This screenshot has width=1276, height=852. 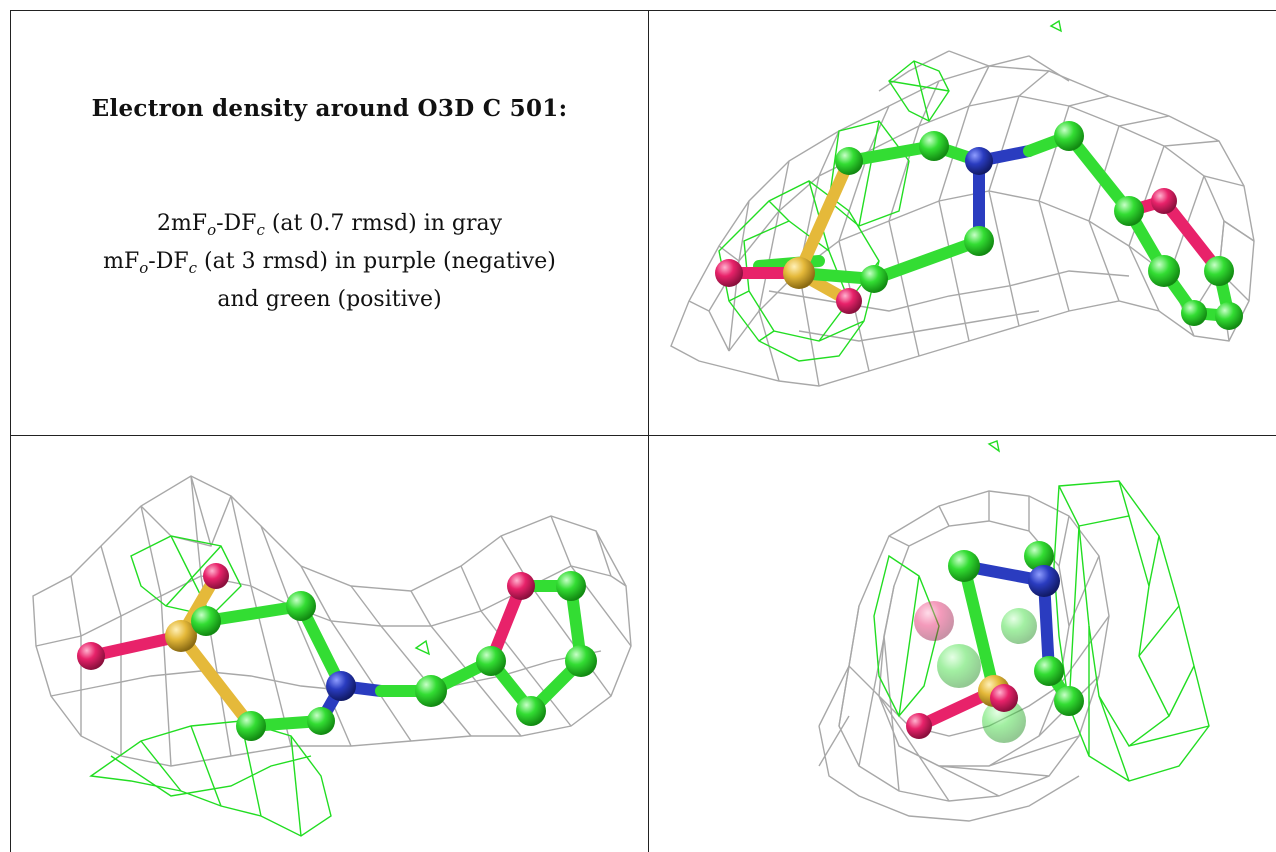 I want to click on legend-line-fofc: mFo-DFc (at 3 rmsd) in purple (negative), so click(x=329, y=263).